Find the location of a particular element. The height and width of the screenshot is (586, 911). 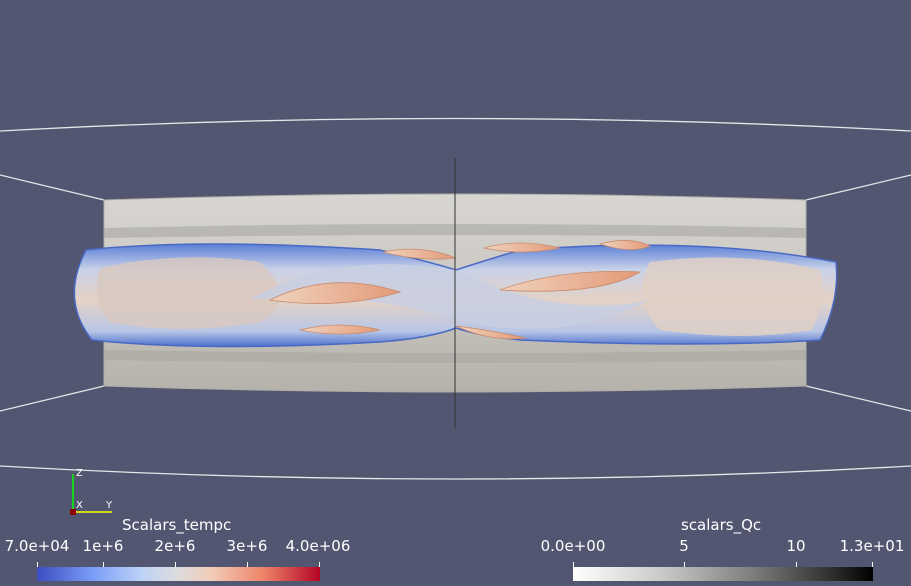

colorbar-temp-tick: 7.0e+04 is located at coordinates (37, 546).